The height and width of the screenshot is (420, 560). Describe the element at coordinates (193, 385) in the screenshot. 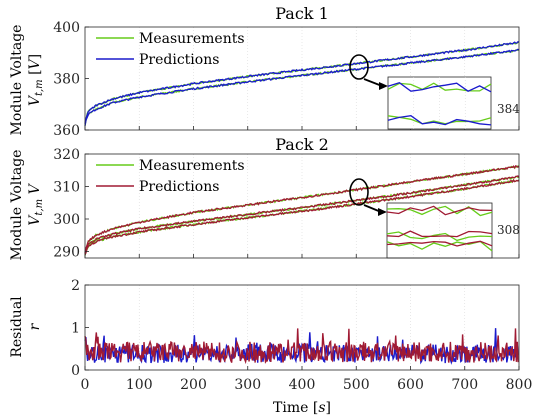

I see `xtick-label: 200` at that location.